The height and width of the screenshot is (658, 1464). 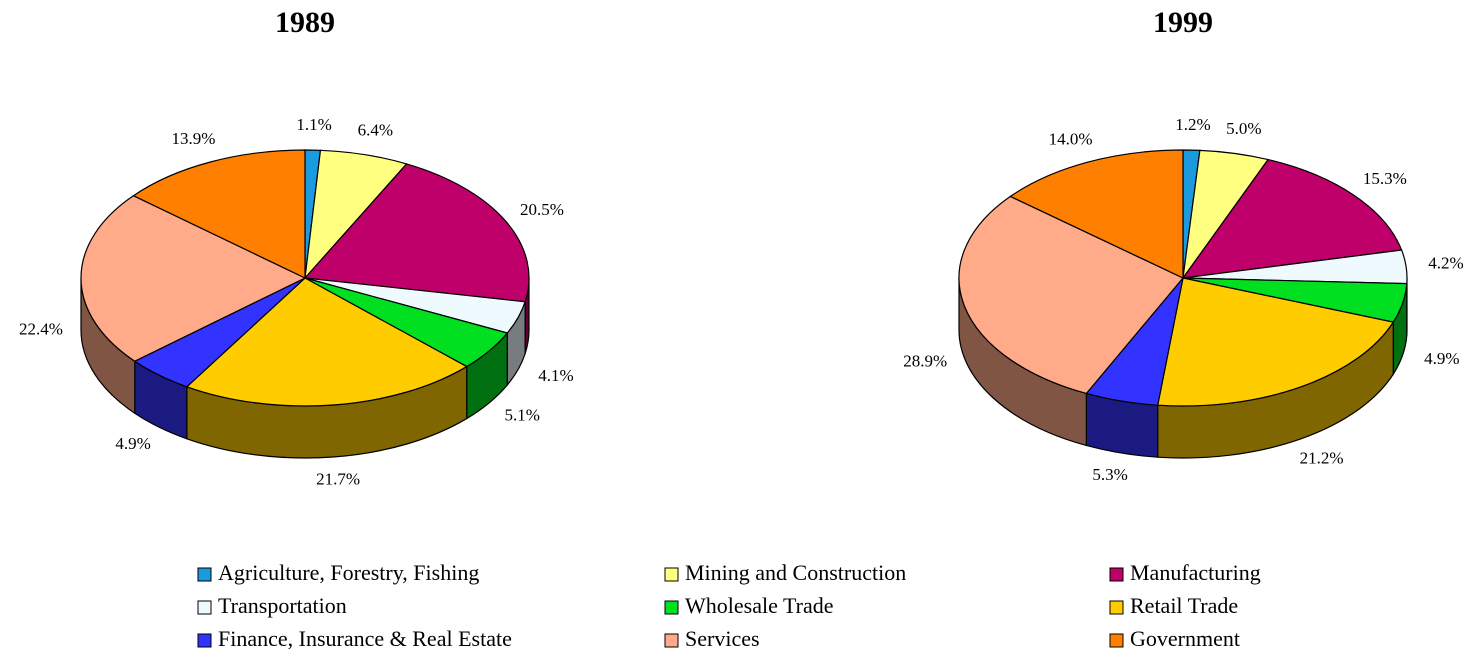 What do you see at coordinates (365, 638) in the screenshot?
I see `legend-label: Finance, Insurance & Real Estate` at bounding box center [365, 638].